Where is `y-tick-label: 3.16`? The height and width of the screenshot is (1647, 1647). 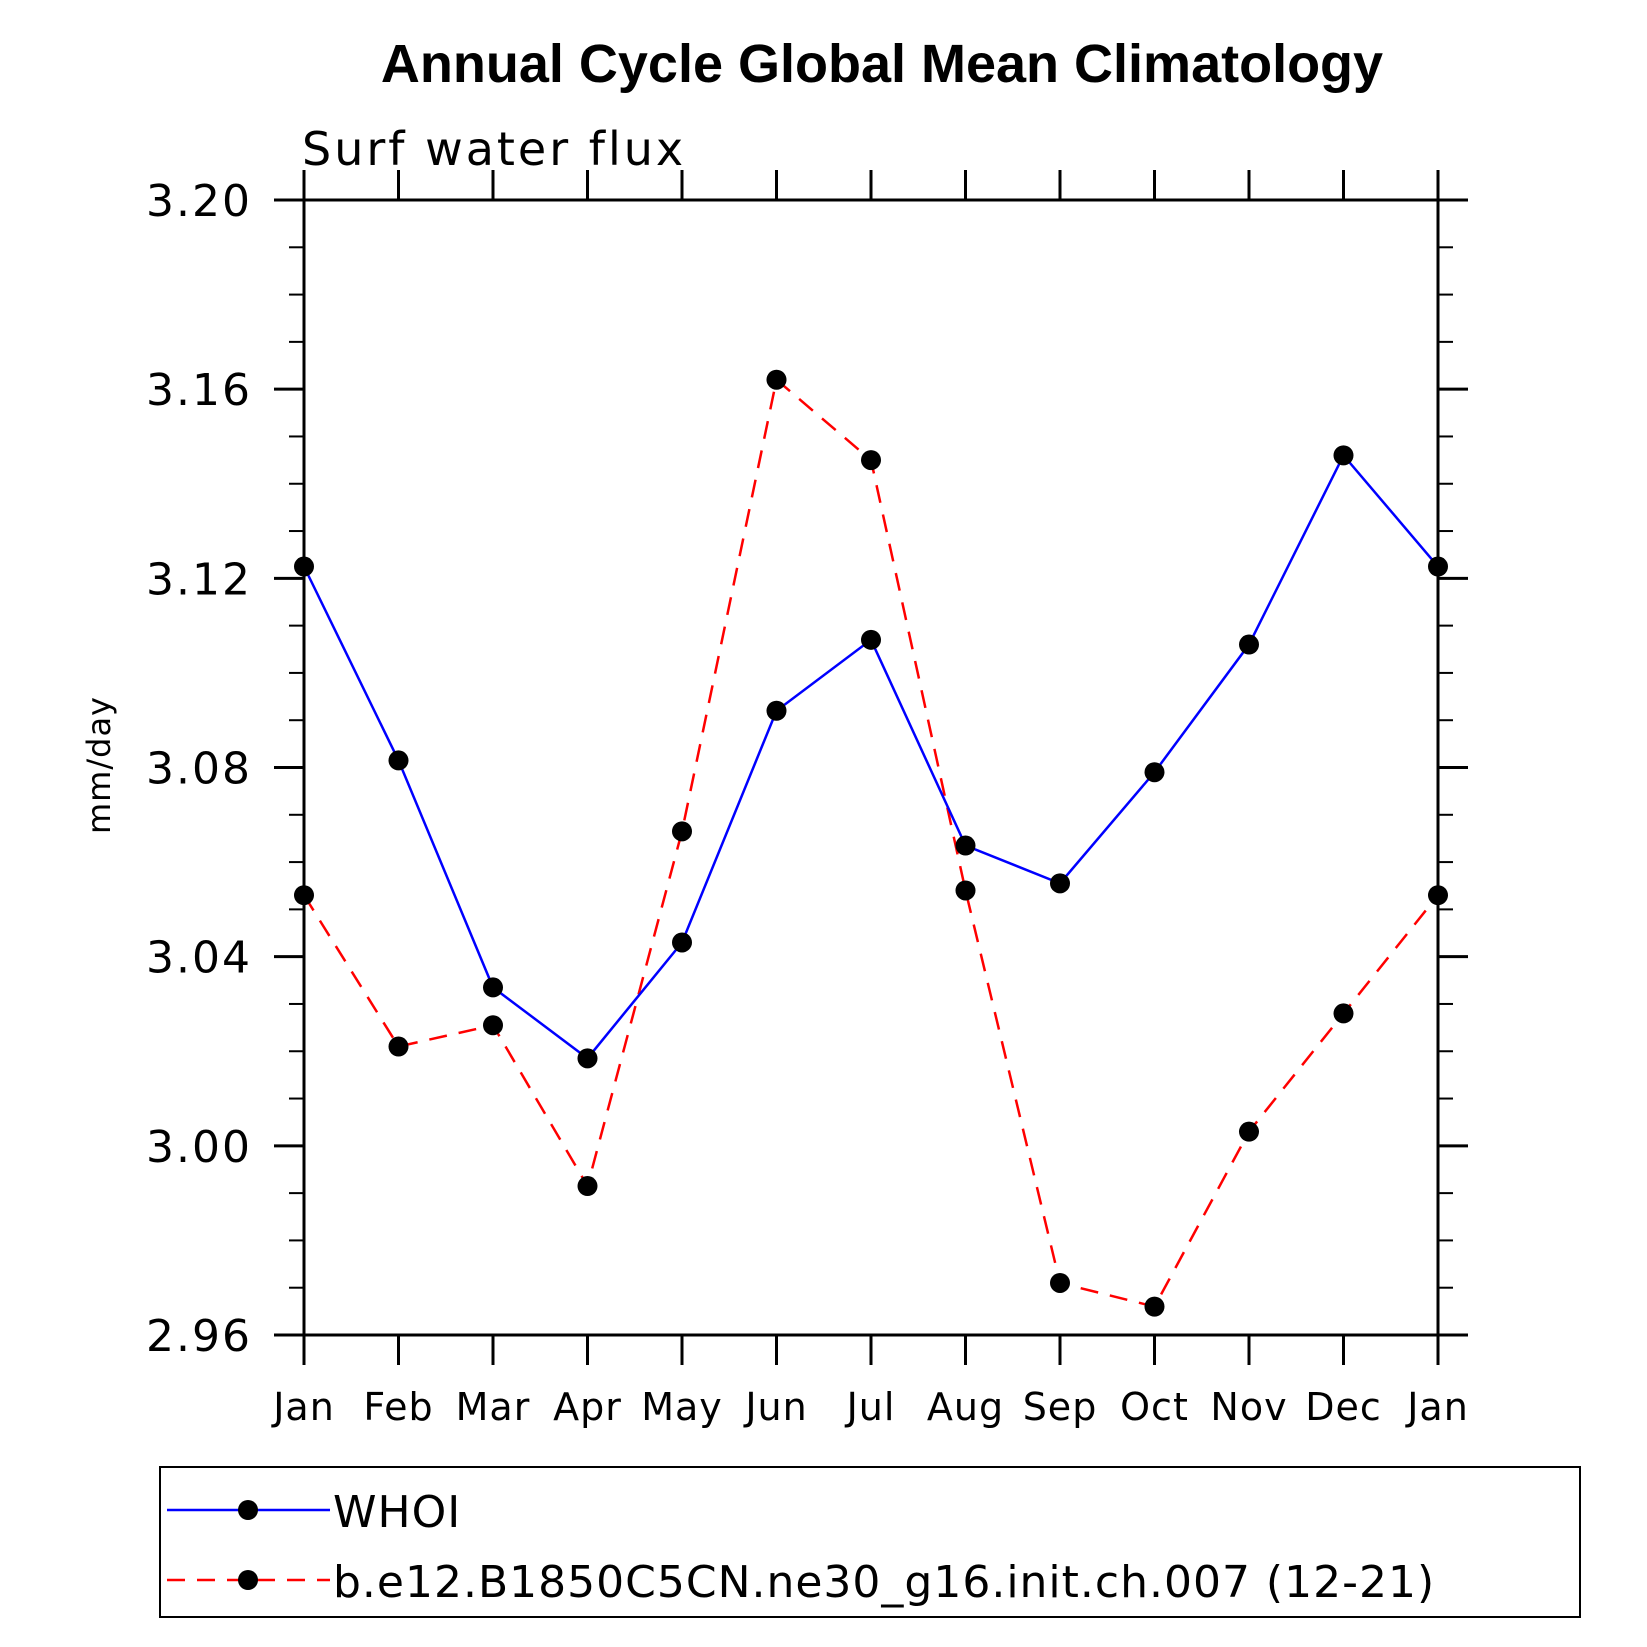
y-tick-label: 3.16 is located at coordinates (199, 390).